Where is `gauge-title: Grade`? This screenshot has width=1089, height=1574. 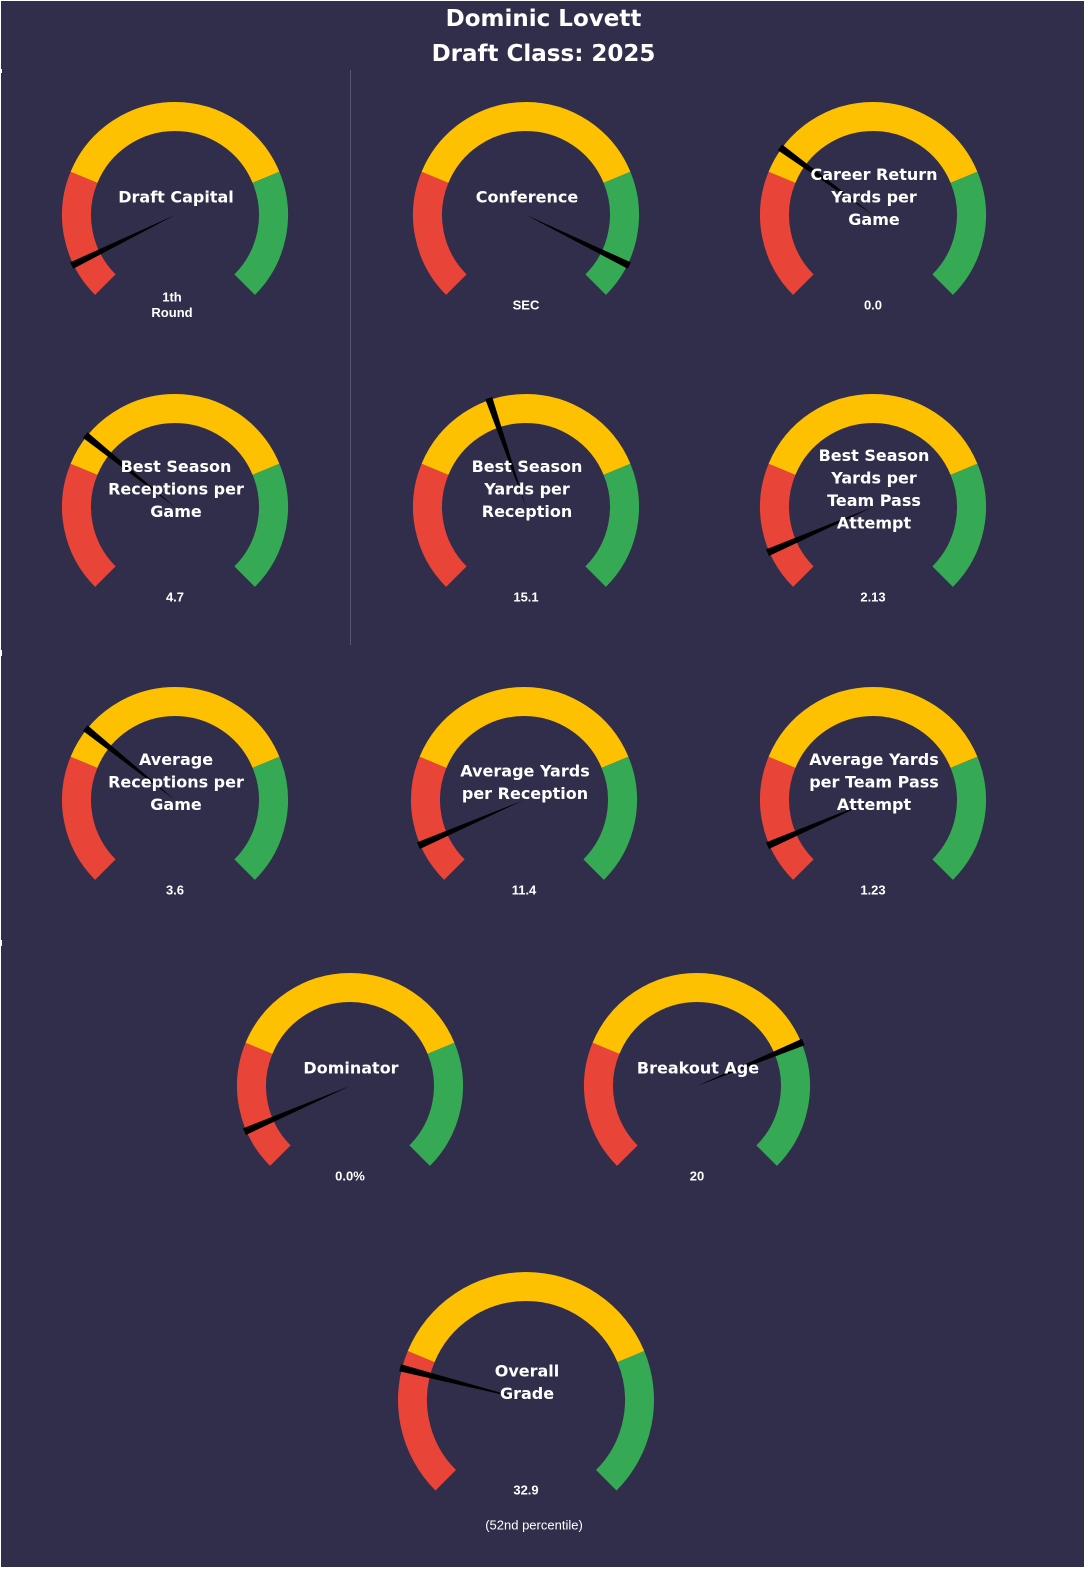 gauge-title: Grade is located at coordinates (527, 1393).